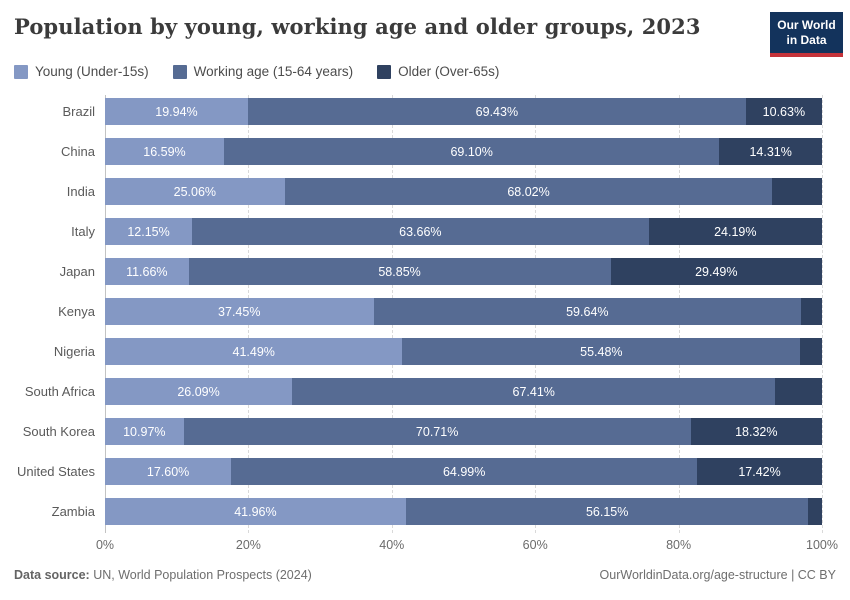 This screenshot has width=850, height=600. I want to click on country-label: India, so click(80, 191).